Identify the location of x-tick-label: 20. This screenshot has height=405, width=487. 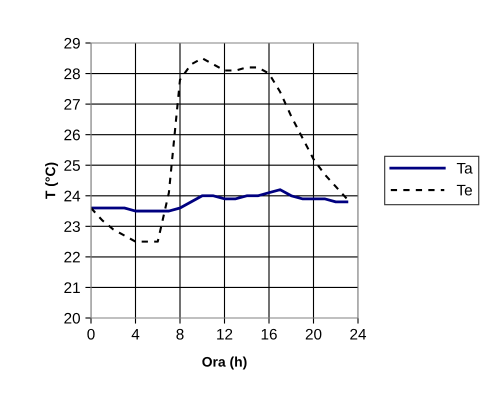
(314, 334).